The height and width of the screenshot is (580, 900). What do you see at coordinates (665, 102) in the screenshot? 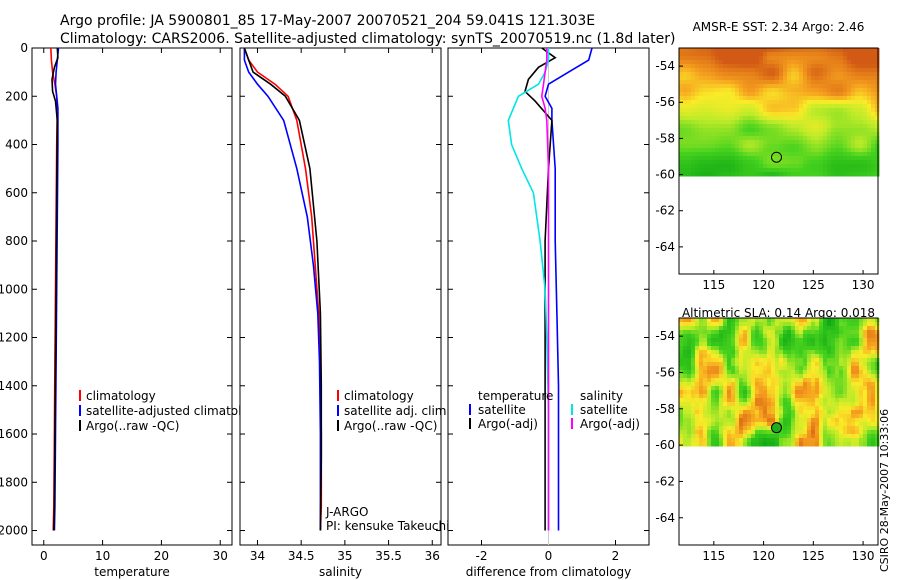
I see `sst_map-ytick-label: -56` at bounding box center [665, 102].